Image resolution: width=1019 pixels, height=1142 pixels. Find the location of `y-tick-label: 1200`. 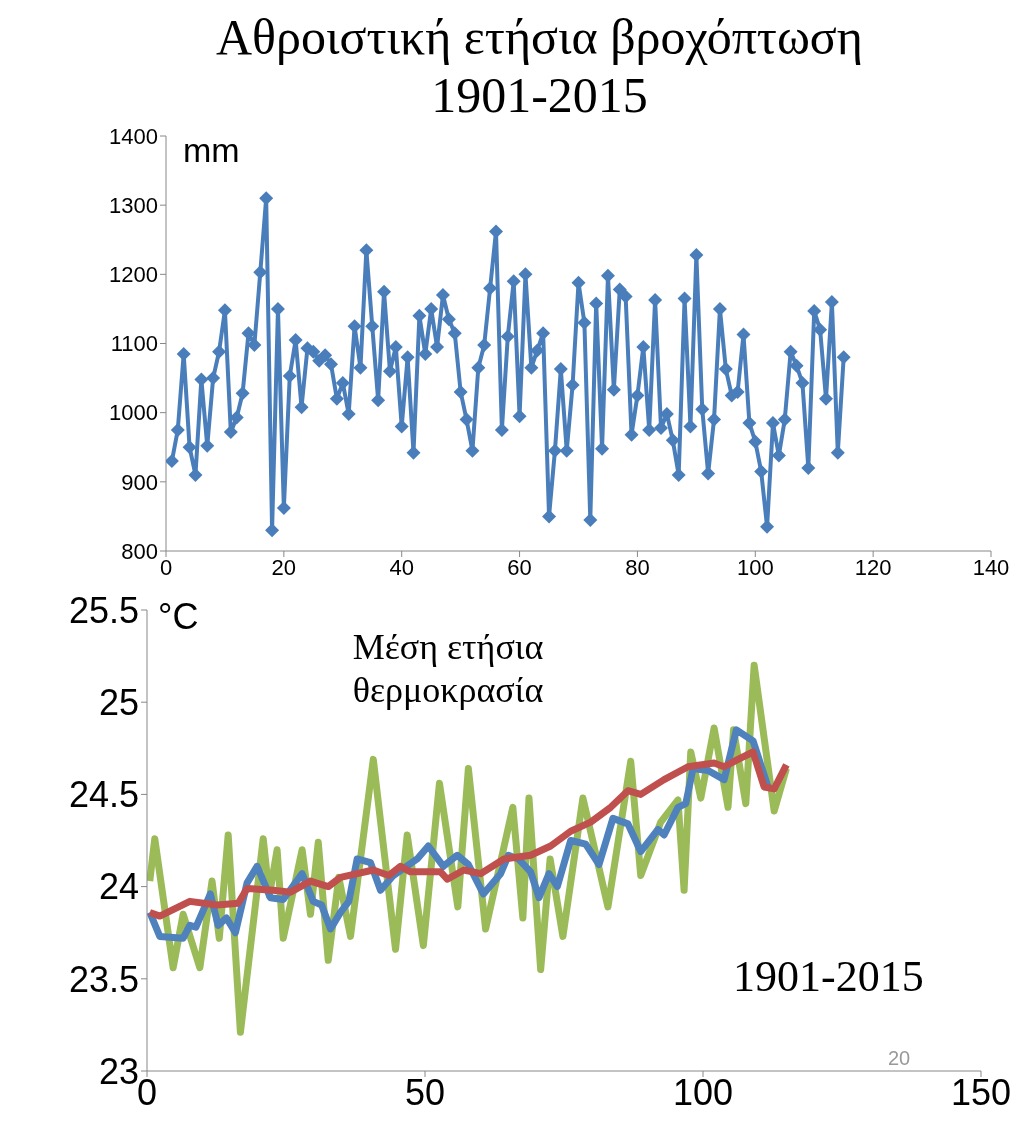

y-tick-label: 1200 is located at coordinates (133, 275).